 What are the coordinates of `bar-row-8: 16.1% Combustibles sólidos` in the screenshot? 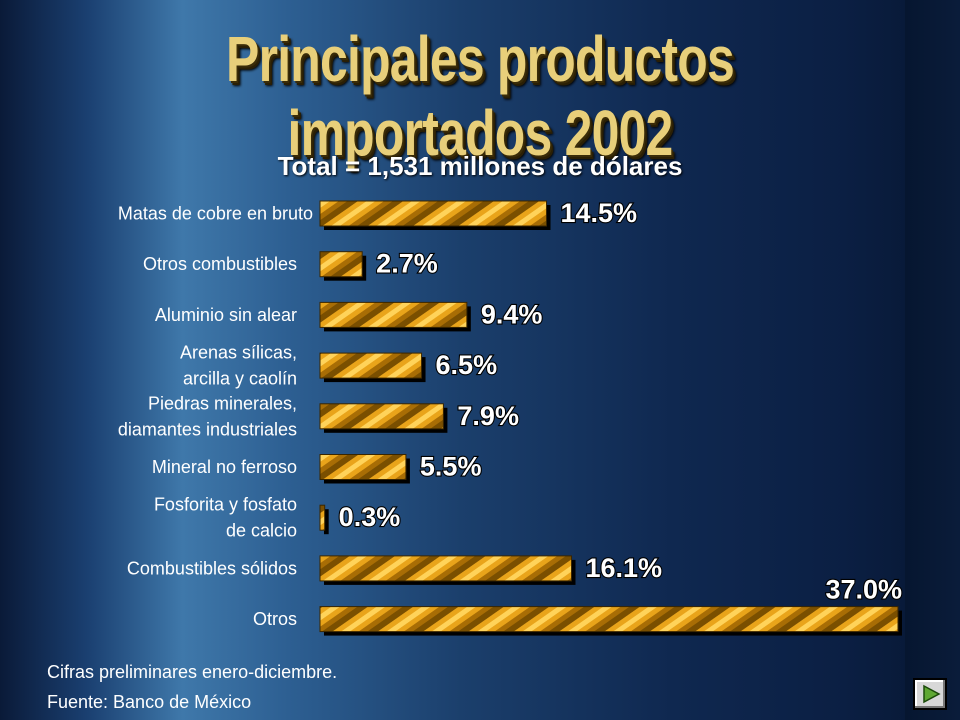 It's located at (395, 568).